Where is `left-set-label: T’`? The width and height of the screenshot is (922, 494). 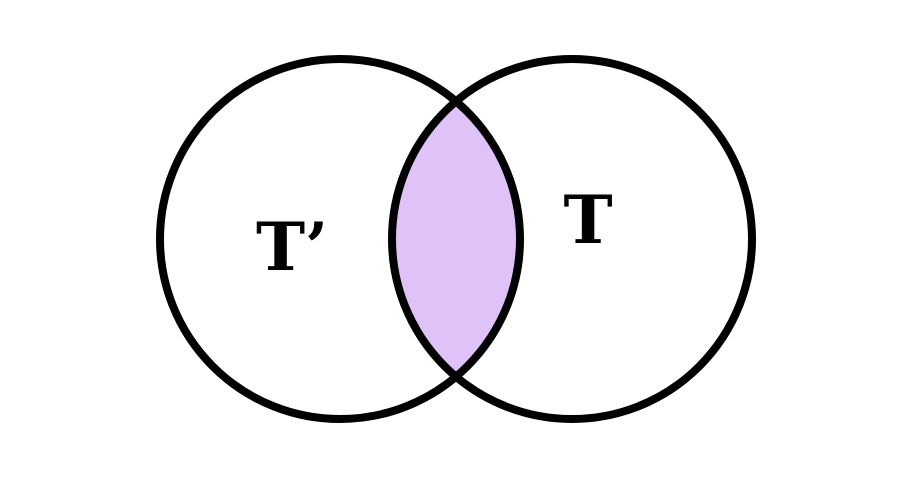
left-set-label: T’ is located at coordinates (292, 247).